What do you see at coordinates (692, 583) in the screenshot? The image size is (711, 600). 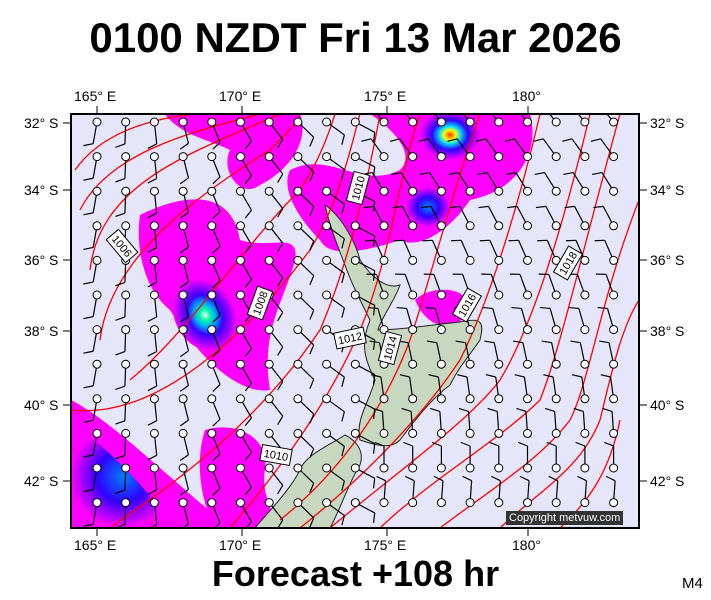 I see `model-tag: M4` at bounding box center [692, 583].